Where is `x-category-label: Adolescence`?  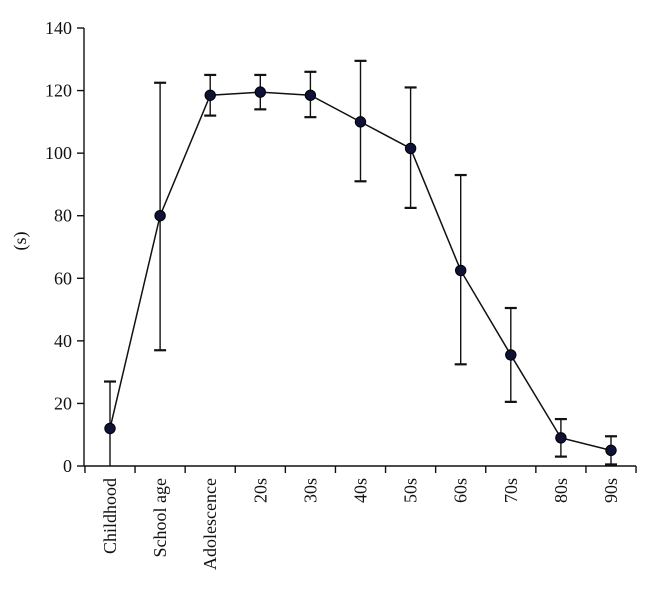
x-category-label: Adolescence is located at coordinates (210, 524).